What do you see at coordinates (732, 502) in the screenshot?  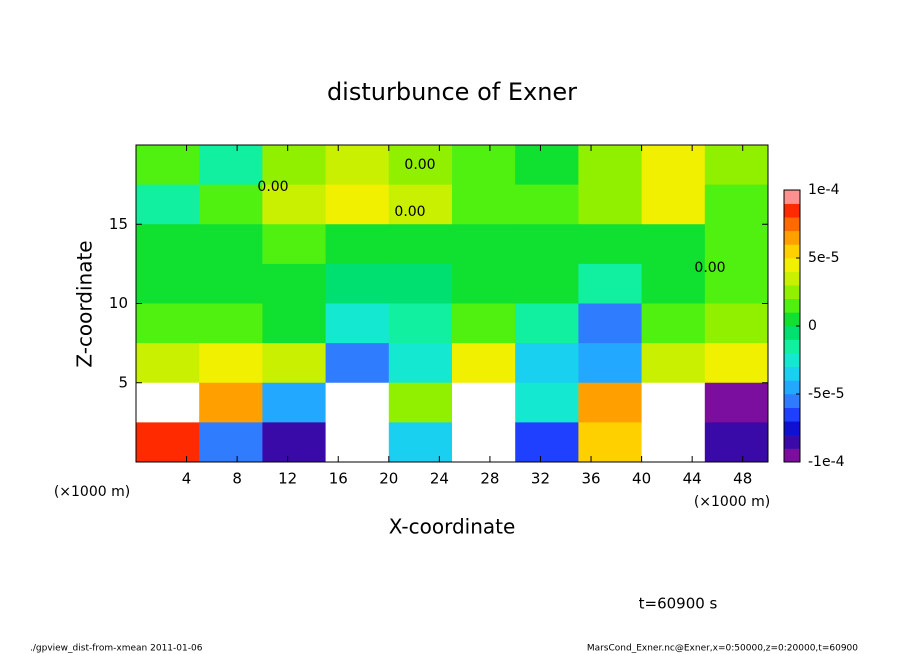 I see `x-unit-label: (×1000 m)` at bounding box center [732, 502].